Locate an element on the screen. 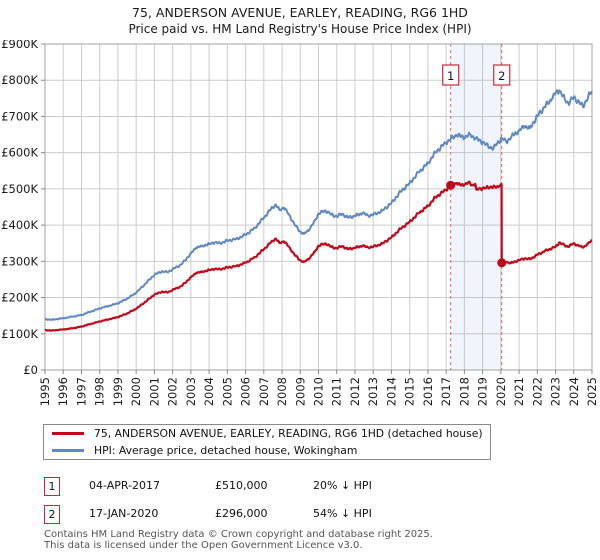 This screenshot has width=600, height=560. x-tick-label: 2016 is located at coordinates (428, 391).